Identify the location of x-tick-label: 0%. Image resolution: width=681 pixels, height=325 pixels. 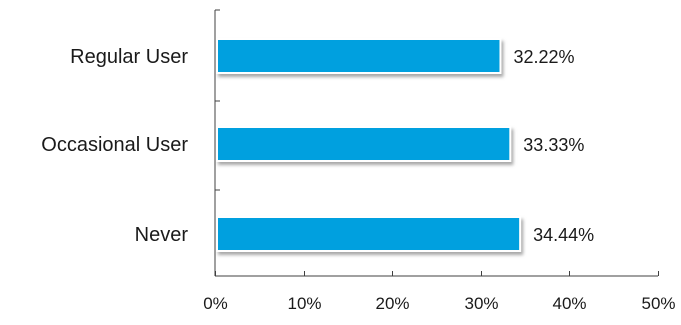
(215, 303).